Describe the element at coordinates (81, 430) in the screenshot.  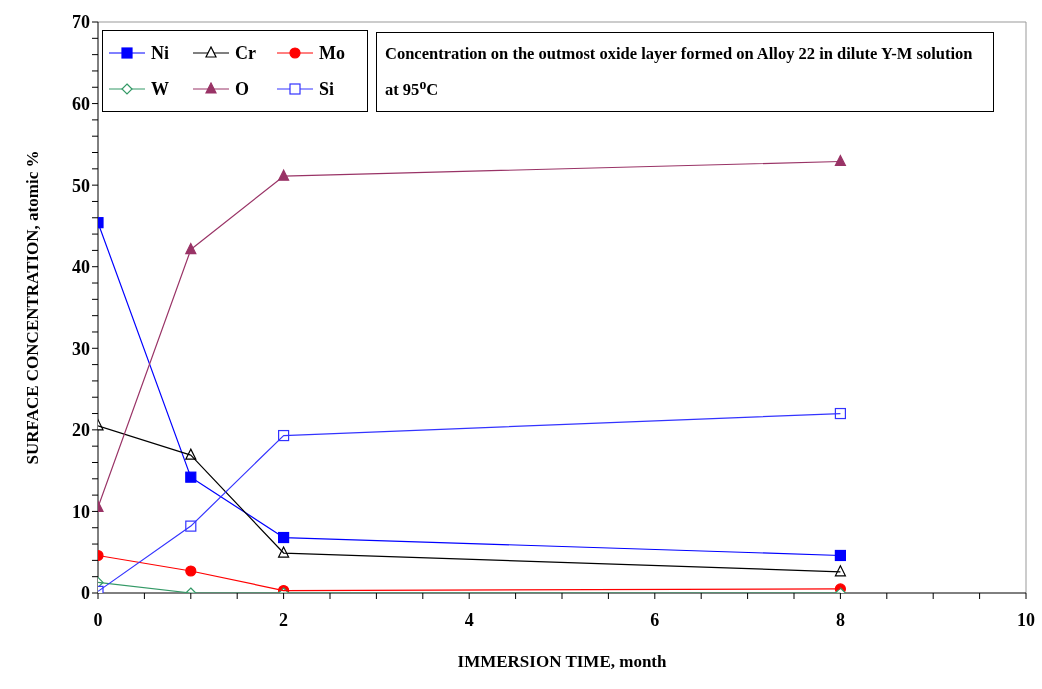
I see `y-tick-label: 20` at that location.